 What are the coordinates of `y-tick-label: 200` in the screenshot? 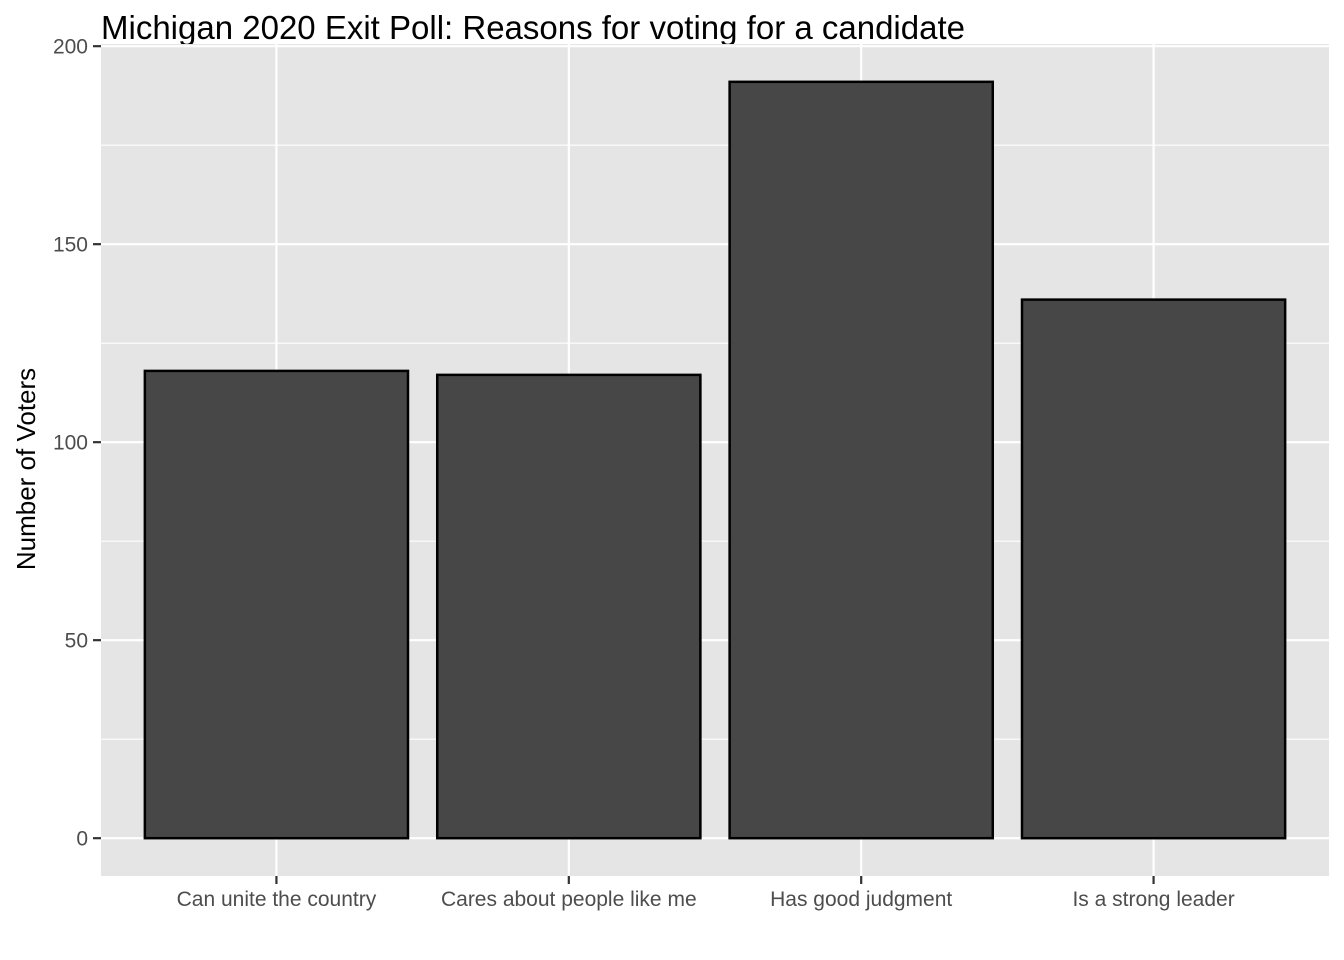 It's located at (70, 47).